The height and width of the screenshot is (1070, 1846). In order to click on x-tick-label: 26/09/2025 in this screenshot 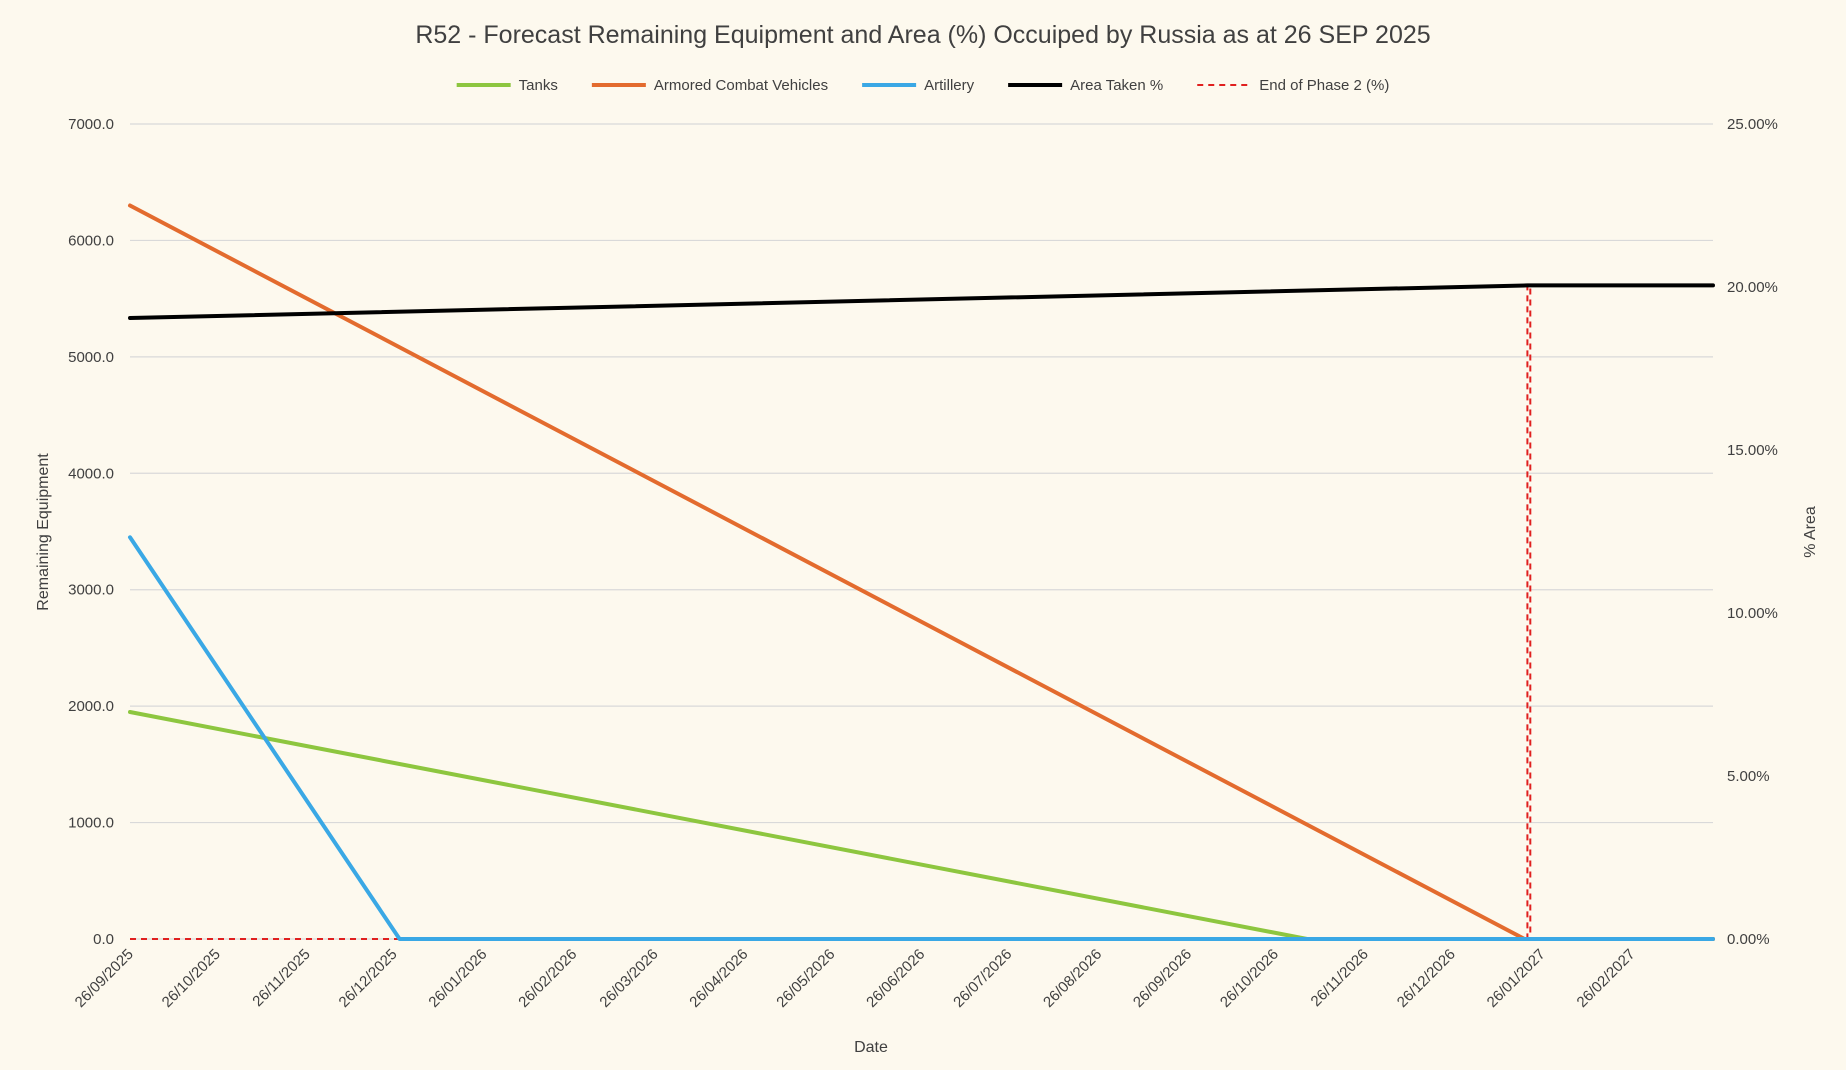, I will do `click(104, 978)`.